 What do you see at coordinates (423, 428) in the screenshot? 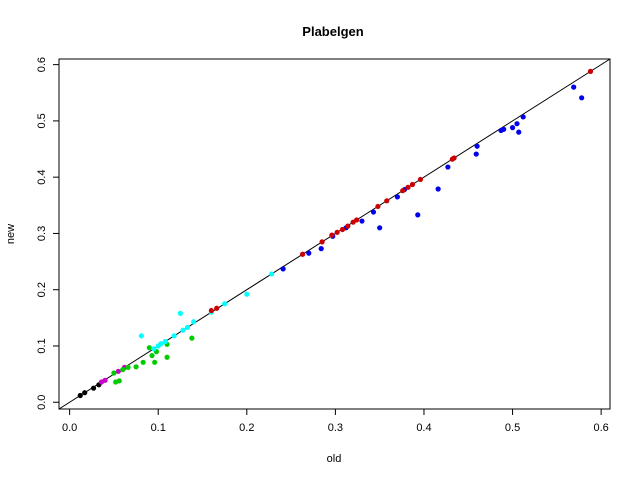
I see `x-tick-label: 0.4` at bounding box center [423, 428].